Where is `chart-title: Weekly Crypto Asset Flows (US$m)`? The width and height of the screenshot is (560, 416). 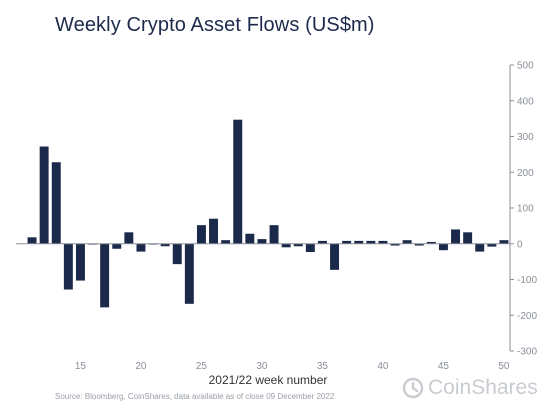 chart-title: Weekly Crypto Asset Flows (US$m) is located at coordinates (215, 25).